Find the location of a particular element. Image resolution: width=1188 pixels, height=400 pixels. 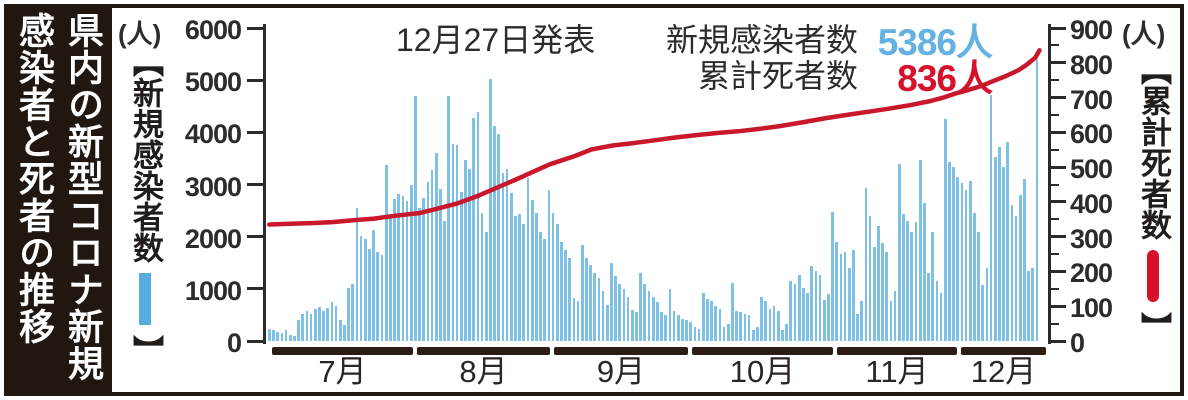

month-label: 8月 is located at coordinates (483, 371).